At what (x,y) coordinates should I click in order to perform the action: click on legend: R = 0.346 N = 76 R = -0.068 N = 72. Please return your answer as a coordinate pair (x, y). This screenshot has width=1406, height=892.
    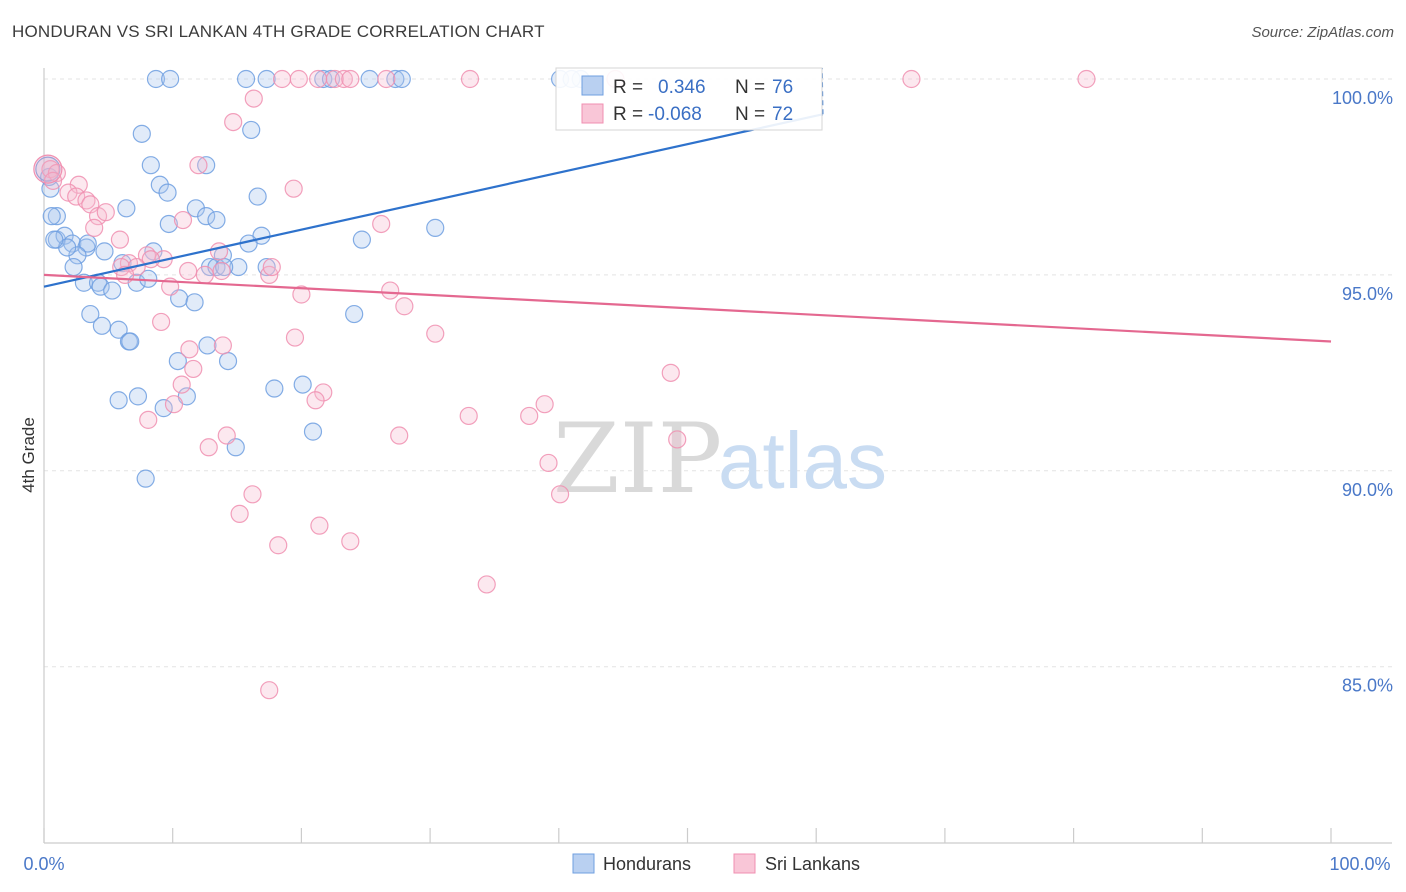
    Looking at the image, I should click on (689, 99).